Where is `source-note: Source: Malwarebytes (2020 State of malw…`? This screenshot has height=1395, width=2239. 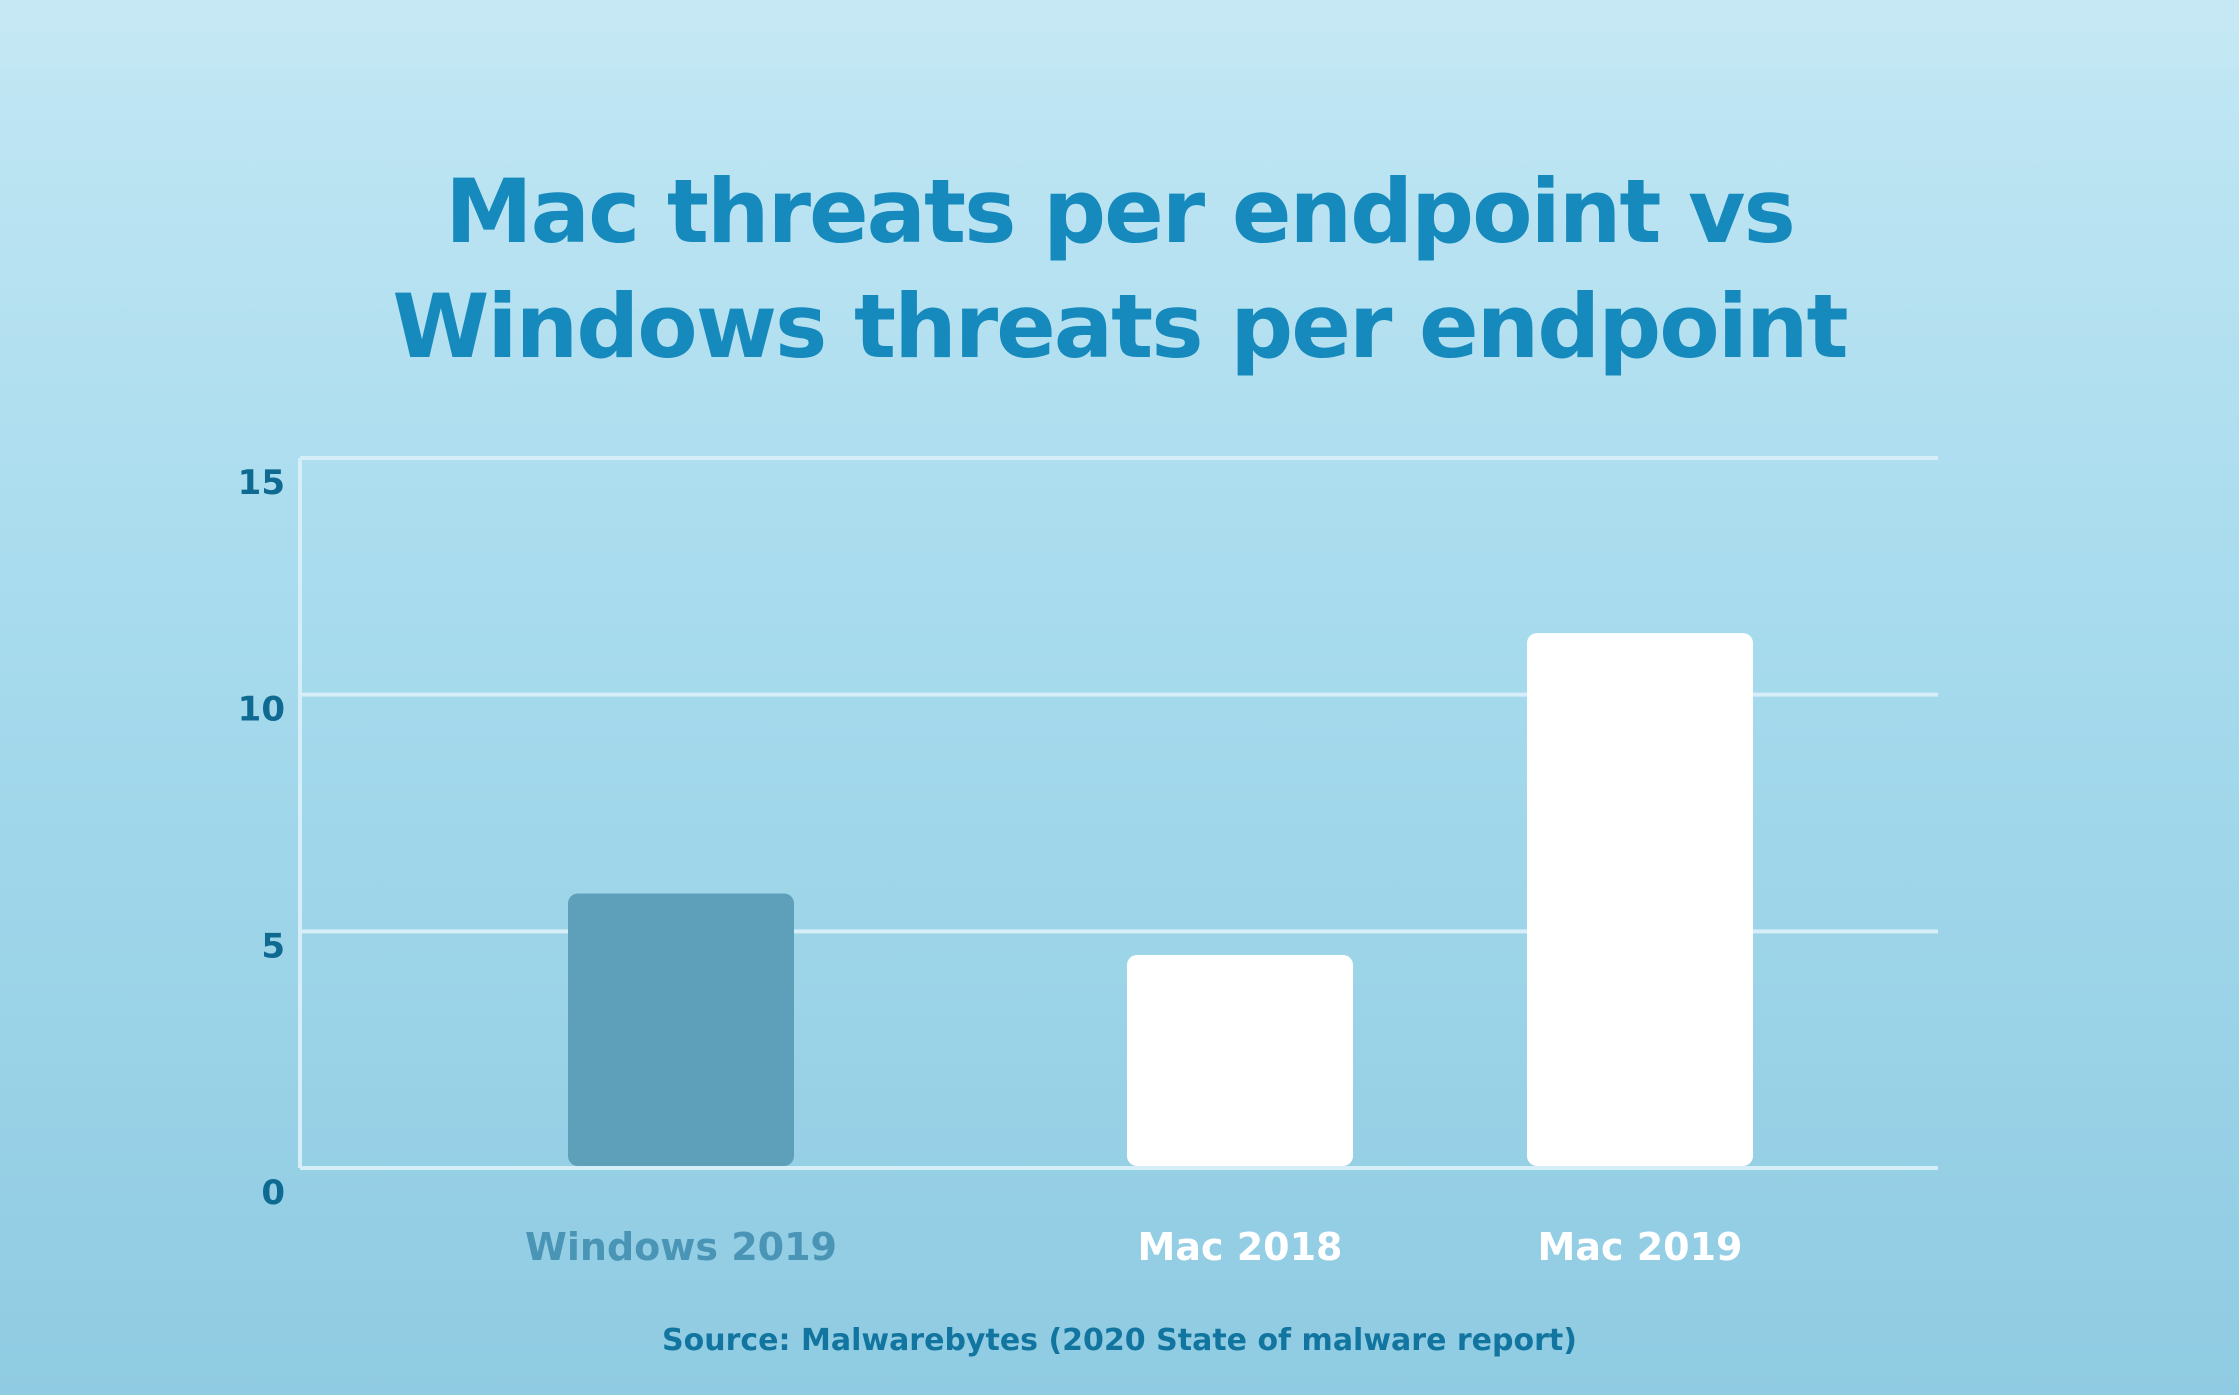
source-note: Source: Malwarebytes (2020 State of malw… is located at coordinates (1119, 1340).